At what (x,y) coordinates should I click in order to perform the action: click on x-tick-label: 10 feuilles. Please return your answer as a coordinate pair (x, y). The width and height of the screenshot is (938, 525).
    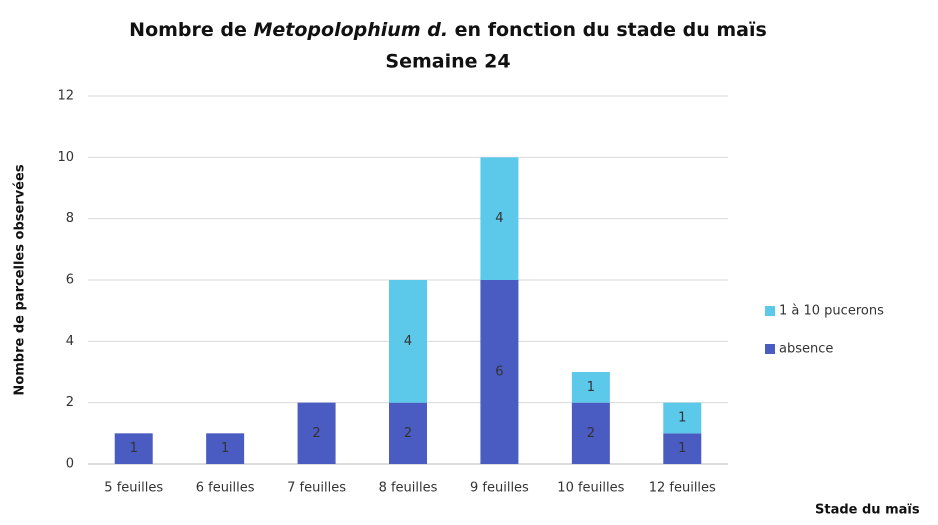
    Looking at the image, I should click on (590, 488).